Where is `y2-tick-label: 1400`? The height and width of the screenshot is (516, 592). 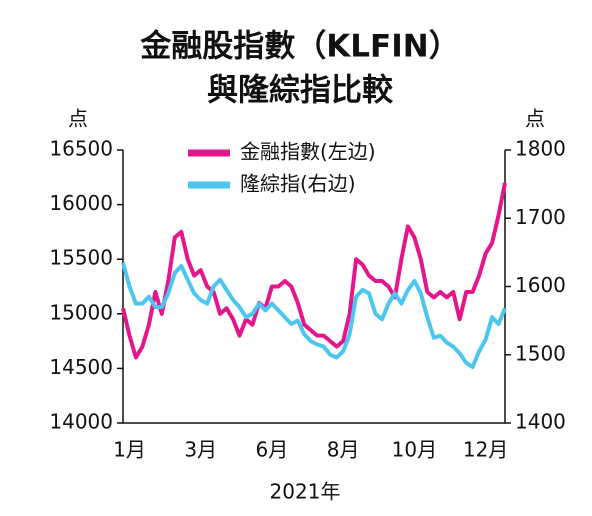
y2-tick-label: 1400 is located at coordinates (540, 422).